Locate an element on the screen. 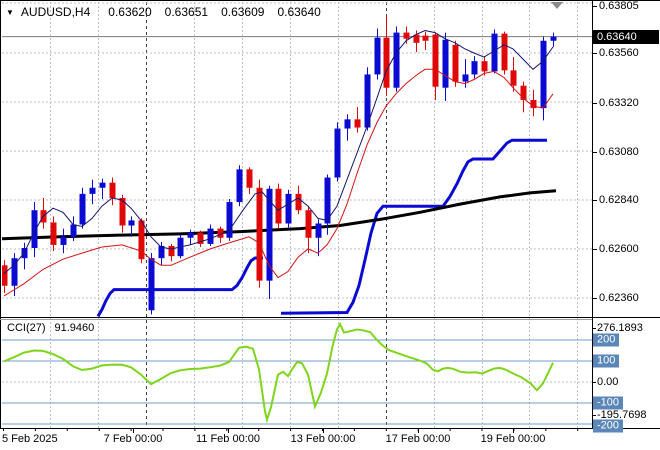  price-axis-label: 0.62360 is located at coordinates (619, 298).